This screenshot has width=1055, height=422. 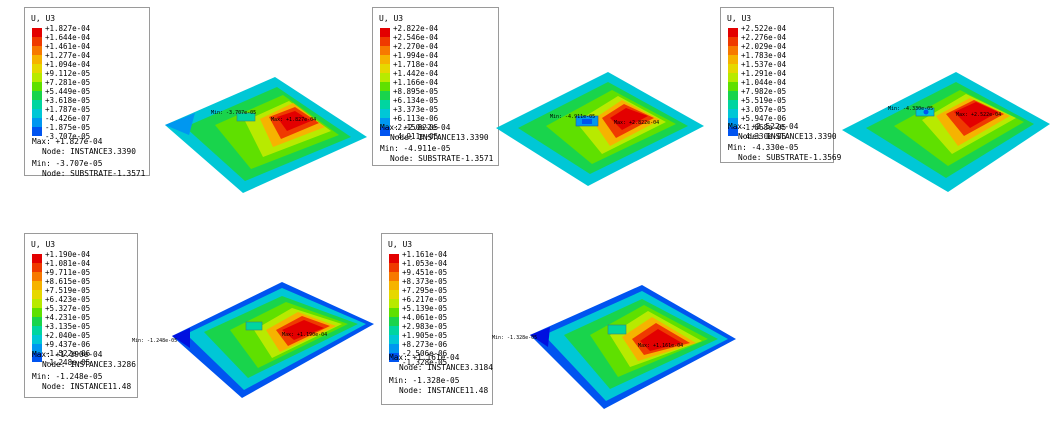 I want to click on max-probe-label: Max: +2.522e-04, so click(x=978, y=115).